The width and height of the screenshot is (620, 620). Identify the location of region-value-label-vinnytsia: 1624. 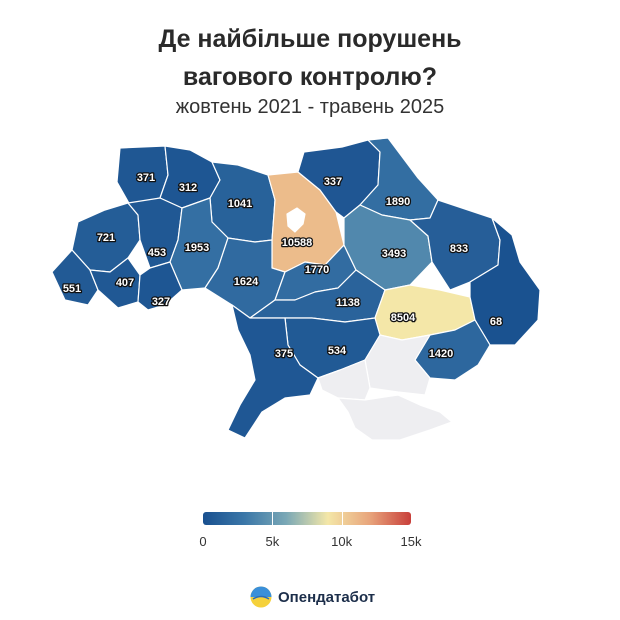
(246, 282).